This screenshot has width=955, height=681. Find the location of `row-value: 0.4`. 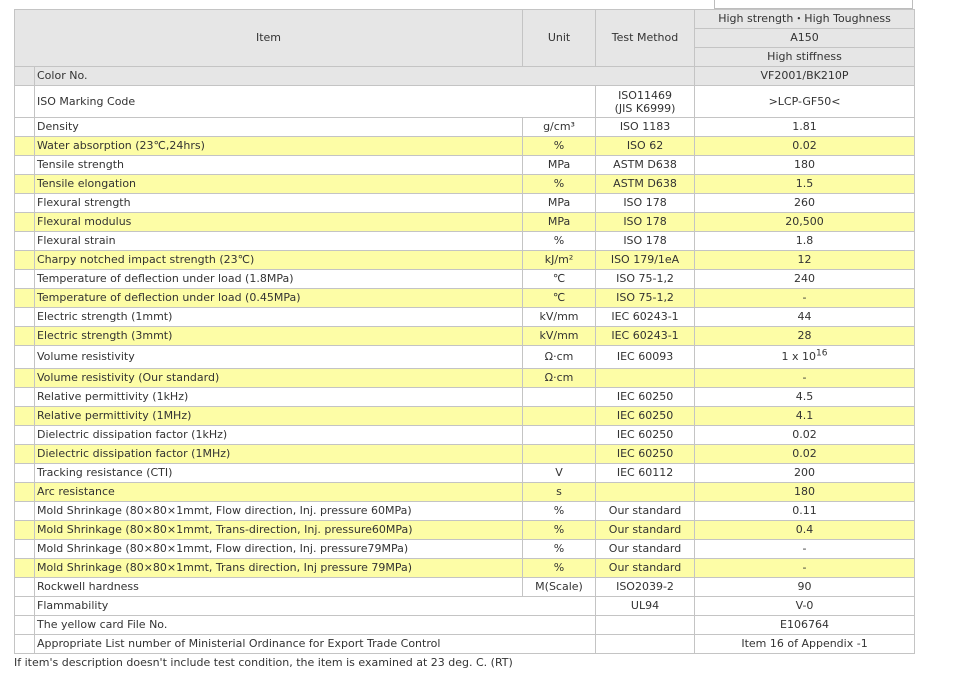

row-value: 0.4 is located at coordinates (805, 530).